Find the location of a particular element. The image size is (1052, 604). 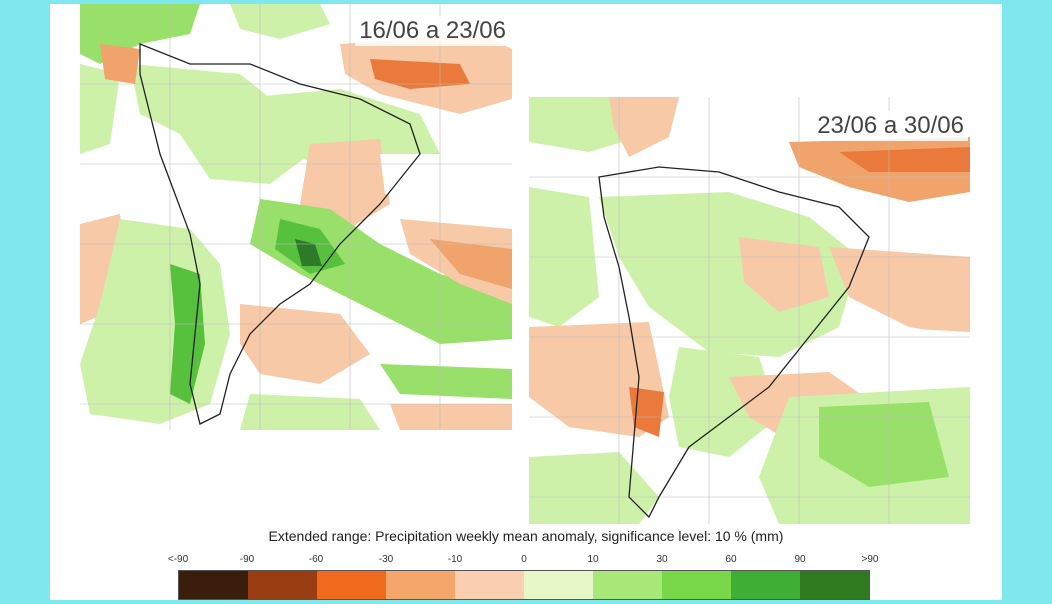

legend-labels: <-90 -90 -60 -30 -10 0 10 30 60 90 >90 is located at coordinates (528, 561).